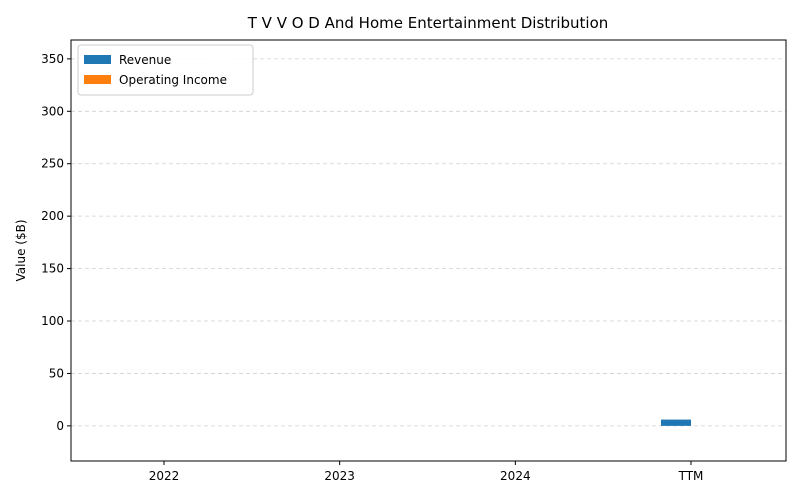 This screenshot has height=500, width=800. Describe the element at coordinates (52, 111) in the screenshot. I see `y-tick-label: 300` at that location.